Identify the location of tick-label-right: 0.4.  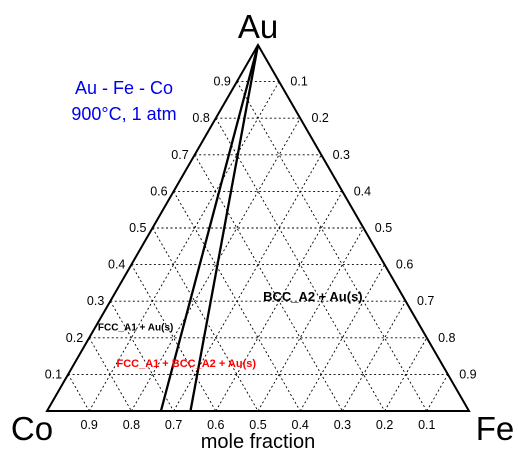
(362, 191).